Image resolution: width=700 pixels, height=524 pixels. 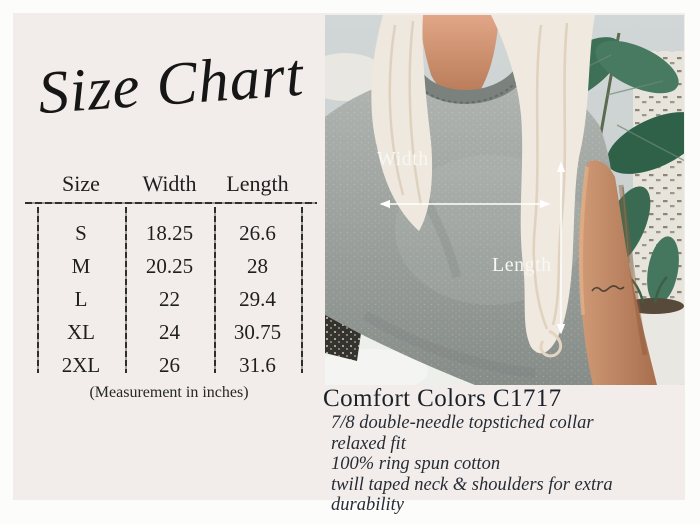 I want to click on cell-length: 28, so click(x=257, y=266).